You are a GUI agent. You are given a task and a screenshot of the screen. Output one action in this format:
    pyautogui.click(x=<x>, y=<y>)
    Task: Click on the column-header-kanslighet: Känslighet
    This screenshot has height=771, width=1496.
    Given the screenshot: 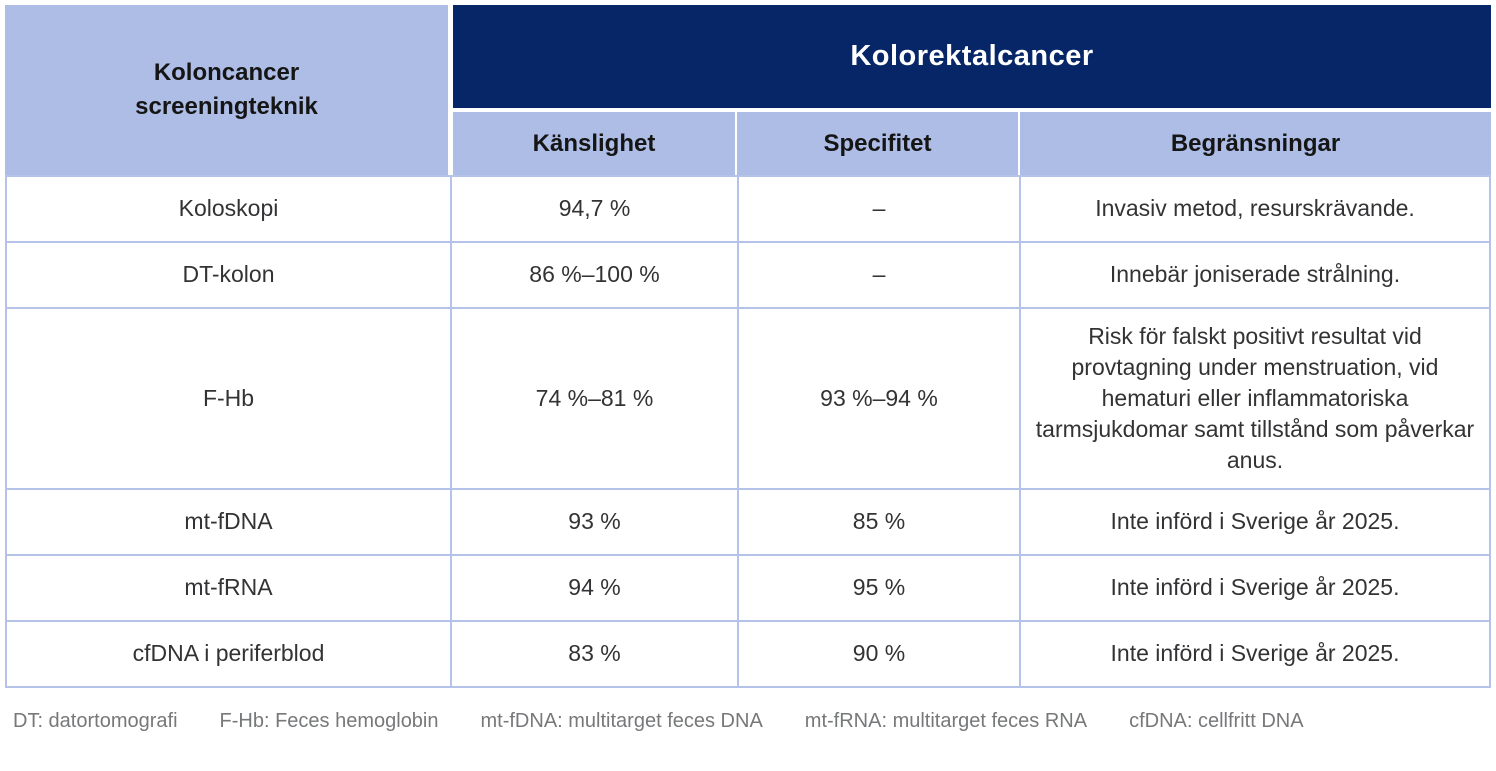 What is the action you would take?
    pyautogui.click(x=594, y=143)
    